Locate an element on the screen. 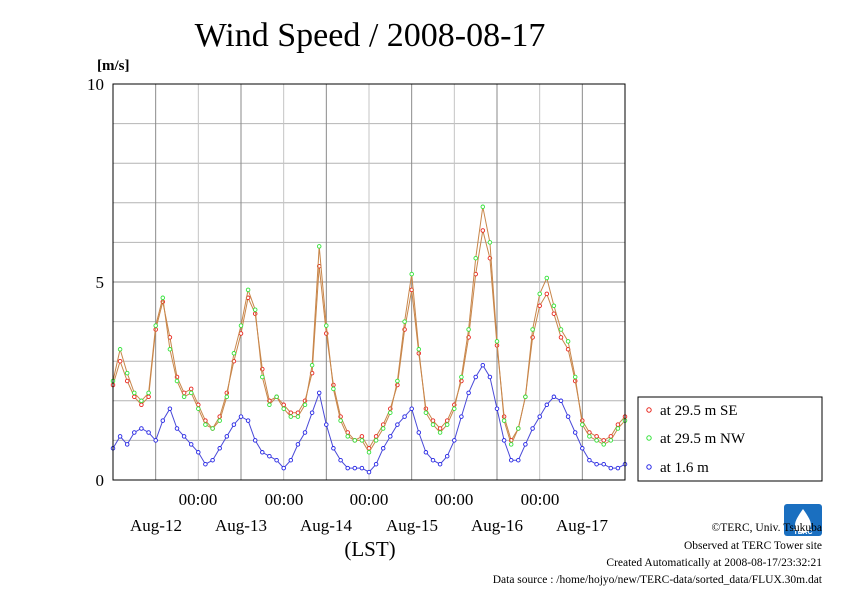 The width and height of the screenshot is (842, 595). x-tick-day-label: Aug-15 is located at coordinates (412, 525).